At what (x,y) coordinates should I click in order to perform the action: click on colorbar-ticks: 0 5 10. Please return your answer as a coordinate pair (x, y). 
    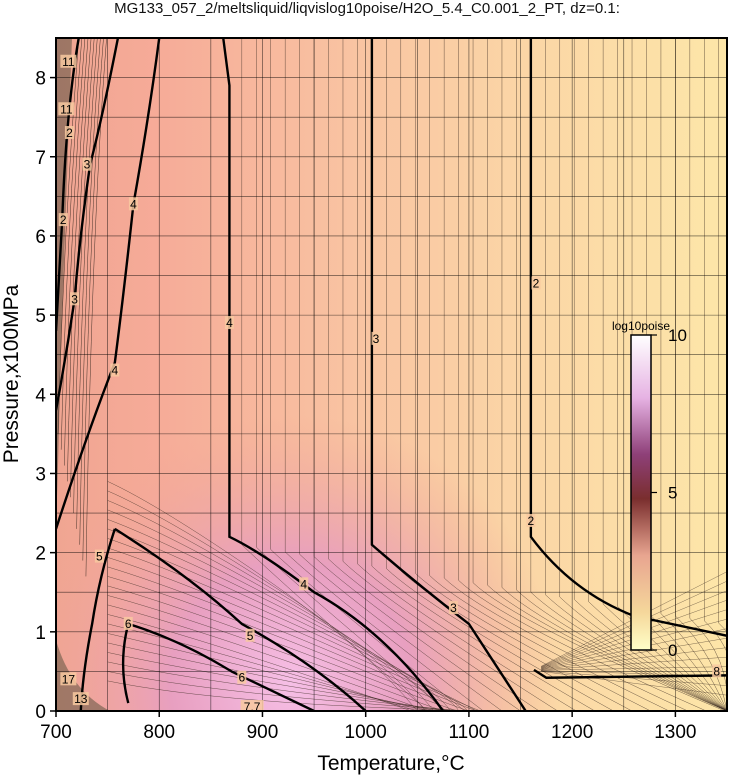
    Looking at the image, I should click on (669, 493).